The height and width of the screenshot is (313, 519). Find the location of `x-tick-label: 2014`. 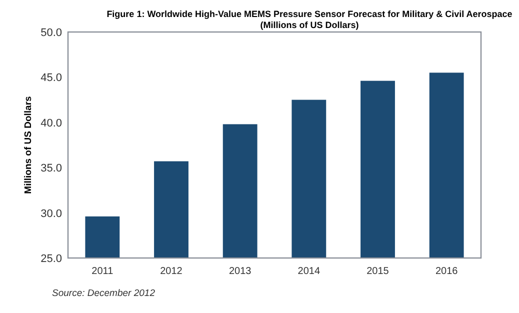

x-tick-label: 2014 is located at coordinates (309, 271).